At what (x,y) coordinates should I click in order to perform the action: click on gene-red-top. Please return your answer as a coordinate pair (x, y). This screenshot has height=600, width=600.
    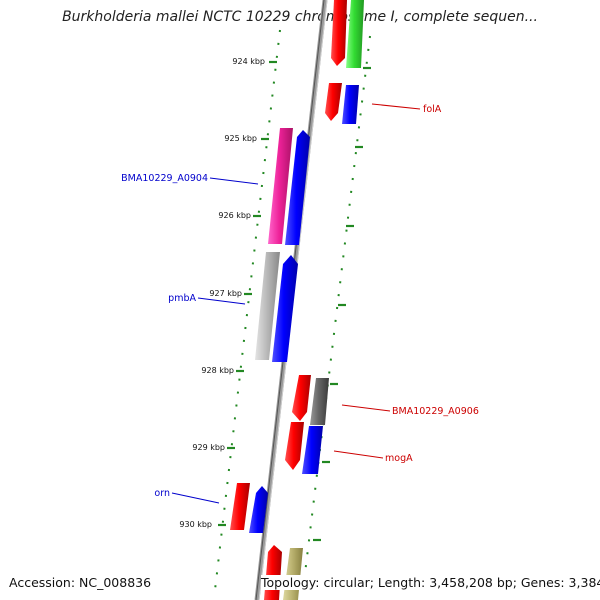
    Looking at the image, I should click on (339, 33).